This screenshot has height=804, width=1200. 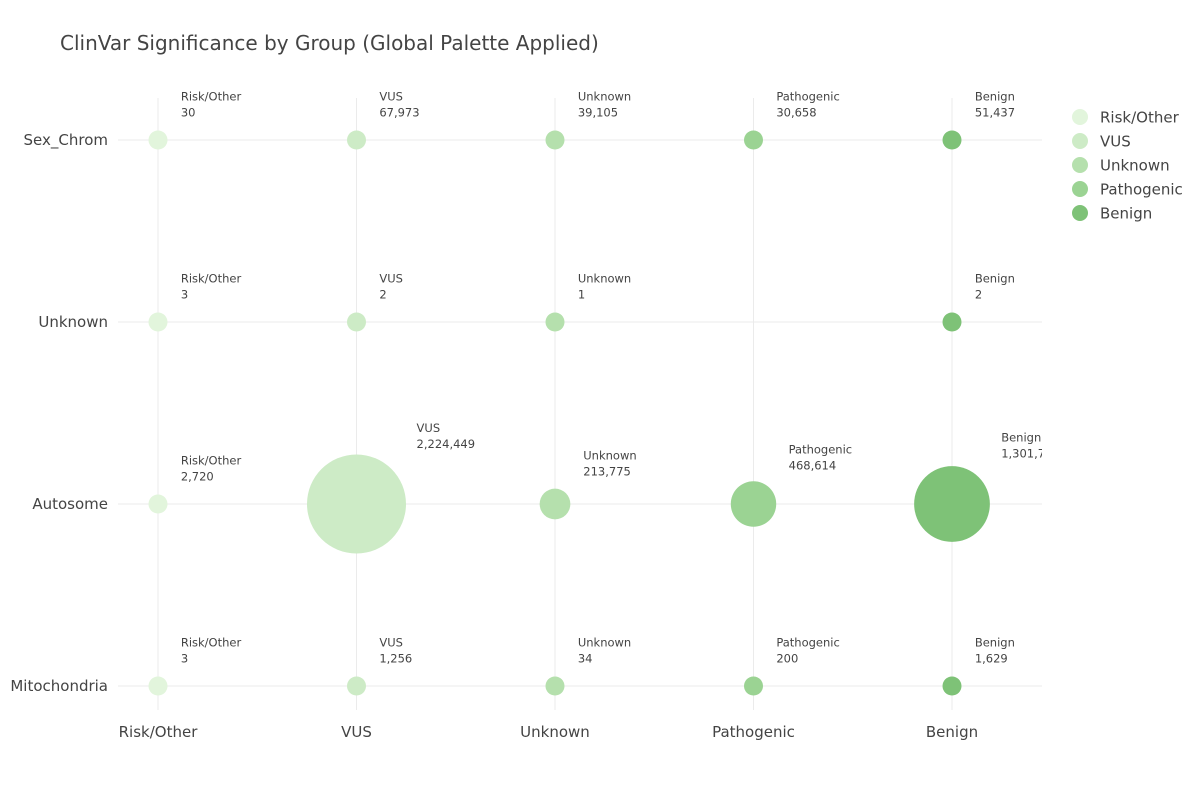 What do you see at coordinates (158, 686) in the screenshot?
I see `bubble-risk-other-mitochondria` at bounding box center [158, 686].